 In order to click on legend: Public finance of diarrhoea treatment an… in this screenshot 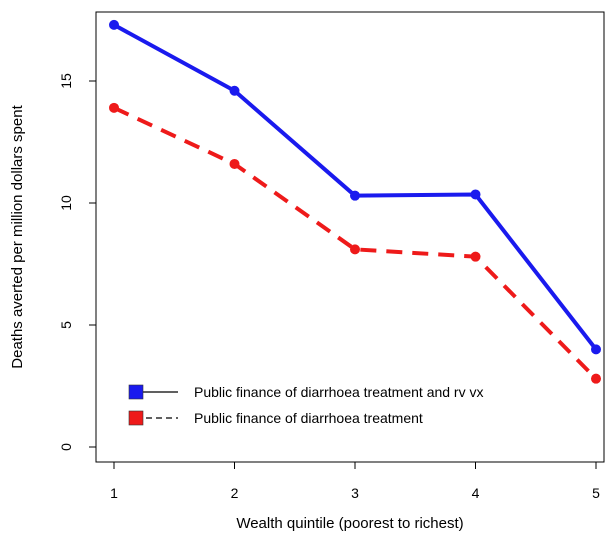, I will do `click(306, 405)`.